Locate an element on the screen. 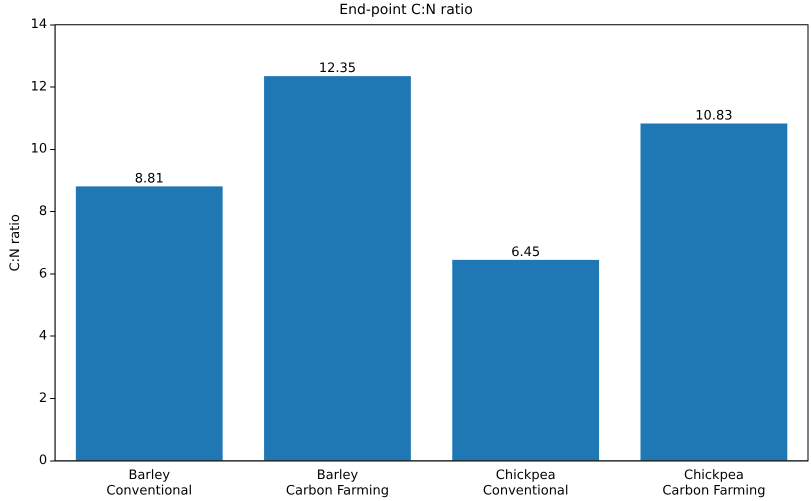  y-tick-label: 0 is located at coordinates (43, 460).